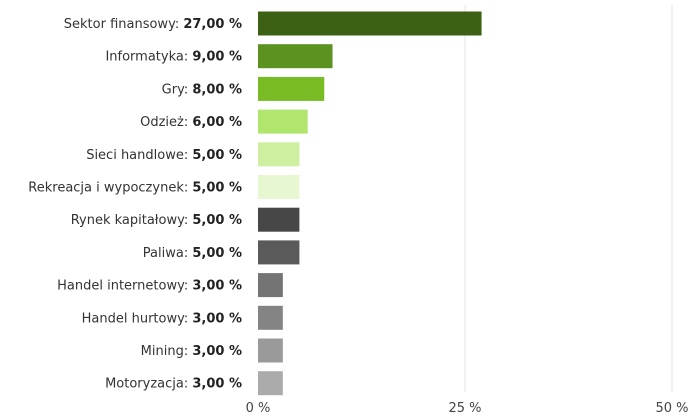  What do you see at coordinates (133, 318) in the screenshot?
I see `category-name: Handel hurtowy` at bounding box center [133, 318].